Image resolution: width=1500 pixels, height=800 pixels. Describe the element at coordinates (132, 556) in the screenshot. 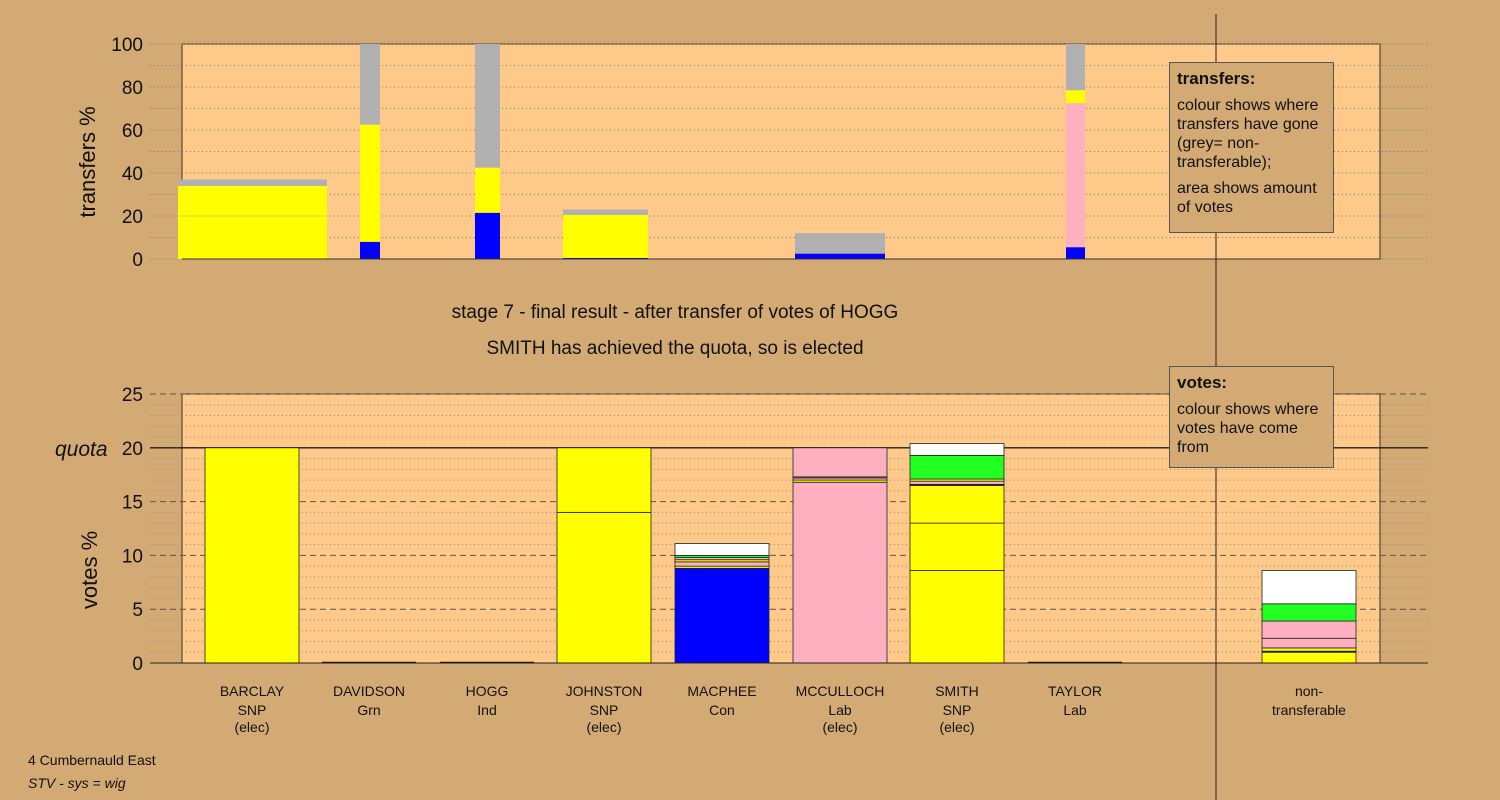

I see `votes-tick-label: 10` at that location.